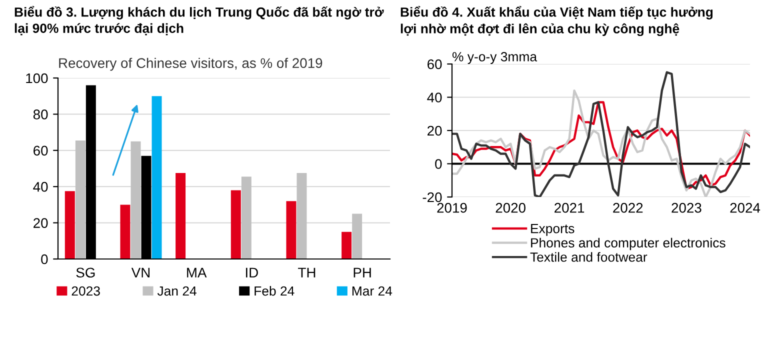 The height and width of the screenshot is (337, 765). I want to click on x-tick-label: SG, so click(85, 273).